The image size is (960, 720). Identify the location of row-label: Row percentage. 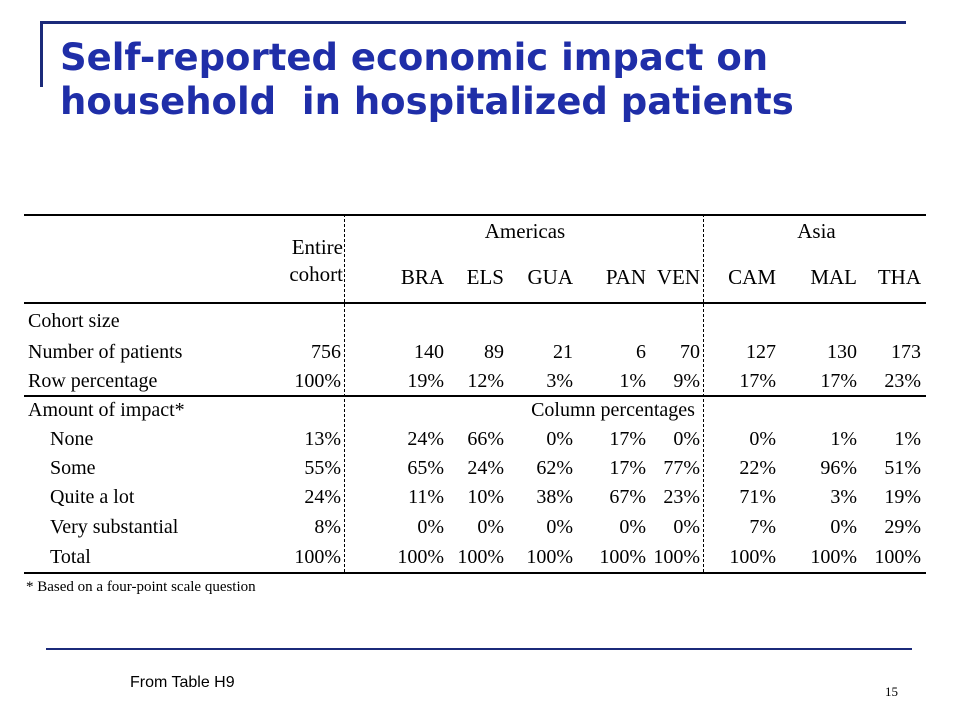
(93, 381).